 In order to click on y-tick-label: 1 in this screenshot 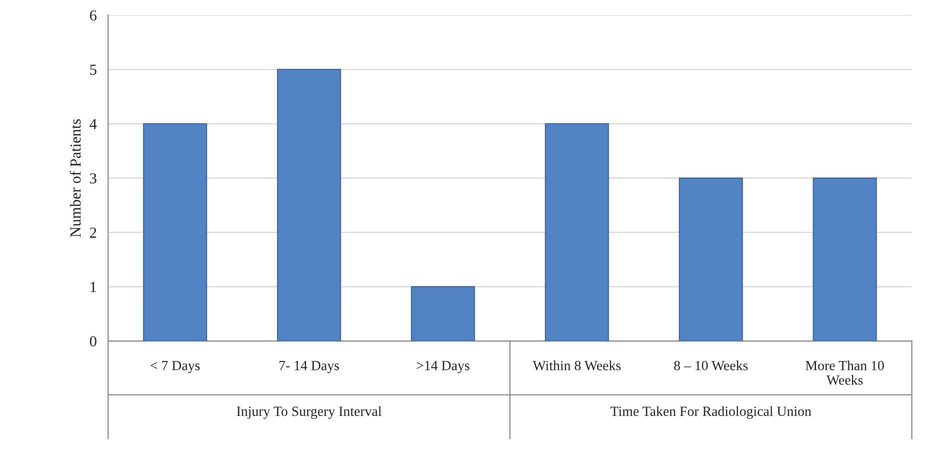, I will do `click(93, 287)`.